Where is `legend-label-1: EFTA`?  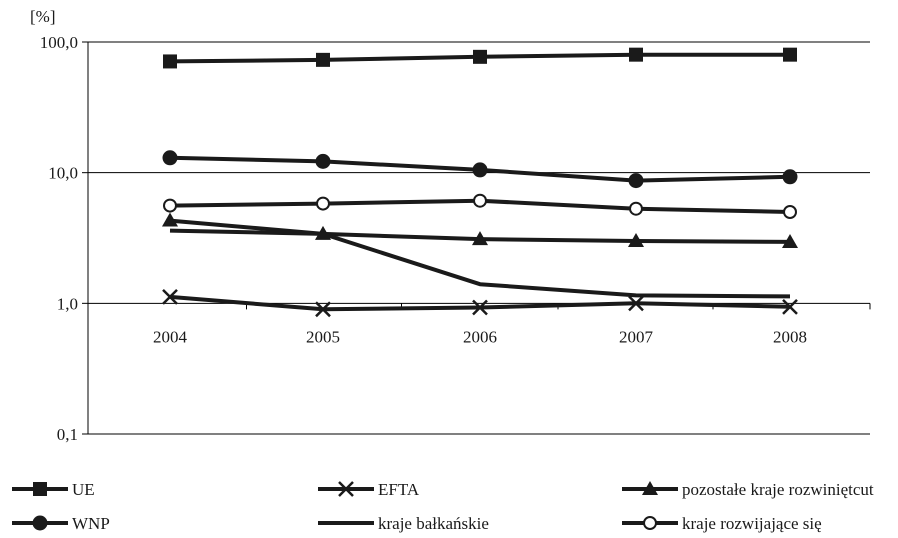 legend-label-1: EFTA is located at coordinates (399, 489).